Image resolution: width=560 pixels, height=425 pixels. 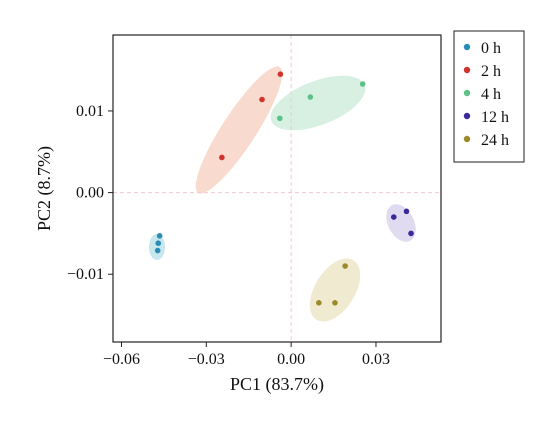 I want to click on legend-label-0h: 0 h, so click(x=491, y=48).